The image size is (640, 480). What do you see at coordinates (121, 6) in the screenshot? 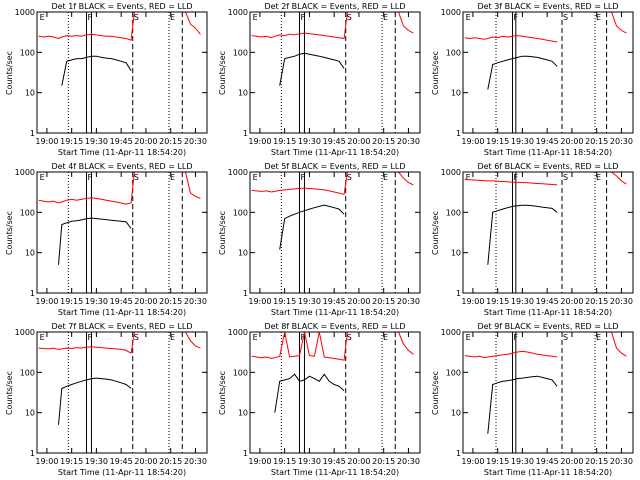
I see `chart-title: Det 1f BLACK = Events, RED = LLD` at bounding box center [121, 6].